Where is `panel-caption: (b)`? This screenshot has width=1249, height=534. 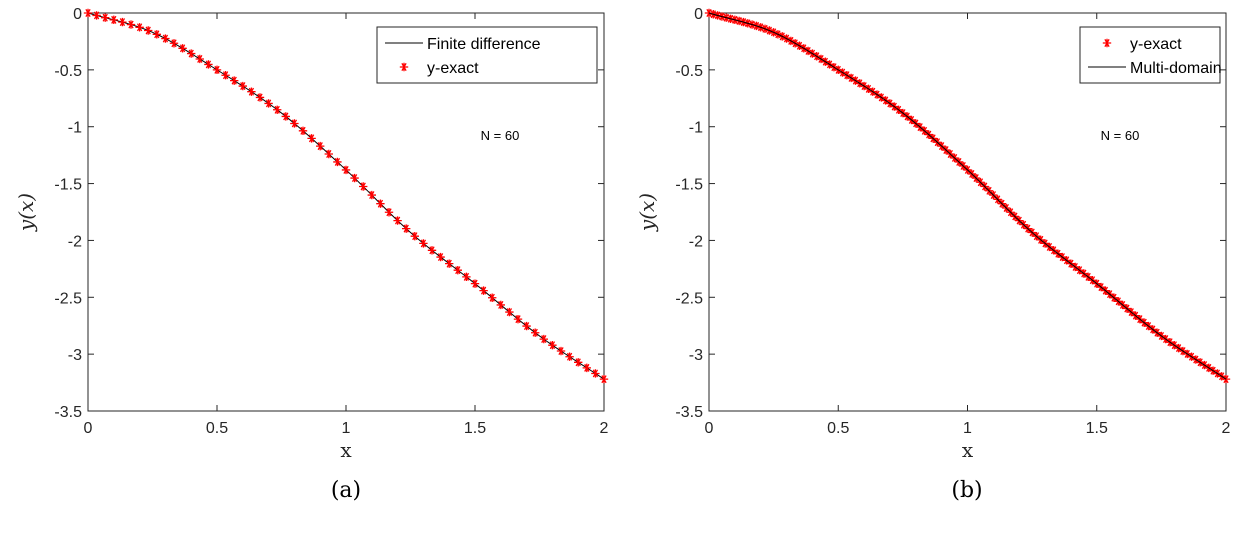
panel-caption: (b) is located at coordinates (966, 490).